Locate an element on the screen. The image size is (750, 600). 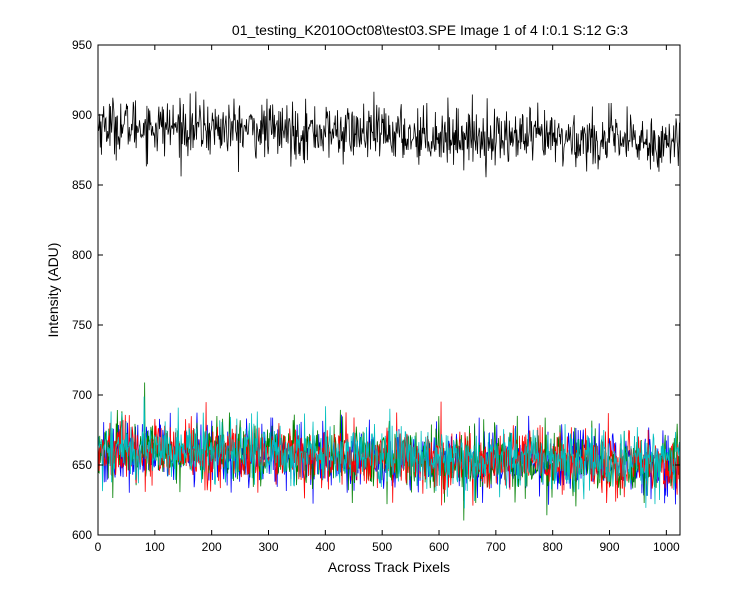
y-tick-label: 700 is located at coordinates (82, 395).